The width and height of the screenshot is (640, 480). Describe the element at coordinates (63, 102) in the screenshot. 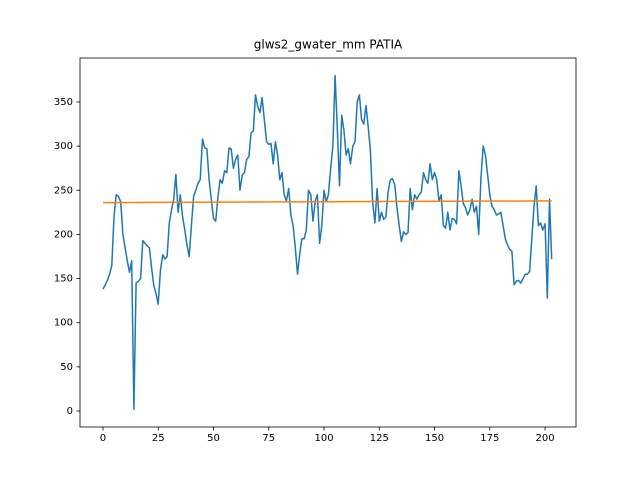

I see `y-tick-label: 350` at that location.